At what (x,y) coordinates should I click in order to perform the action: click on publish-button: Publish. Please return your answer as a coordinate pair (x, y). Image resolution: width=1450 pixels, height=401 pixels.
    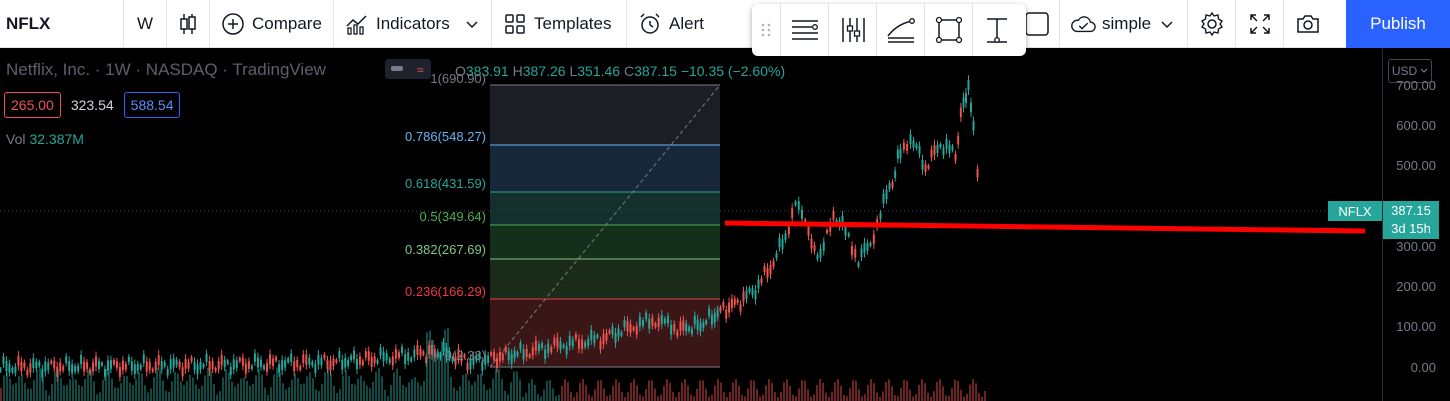
    Looking at the image, I should click on (1398, 24).